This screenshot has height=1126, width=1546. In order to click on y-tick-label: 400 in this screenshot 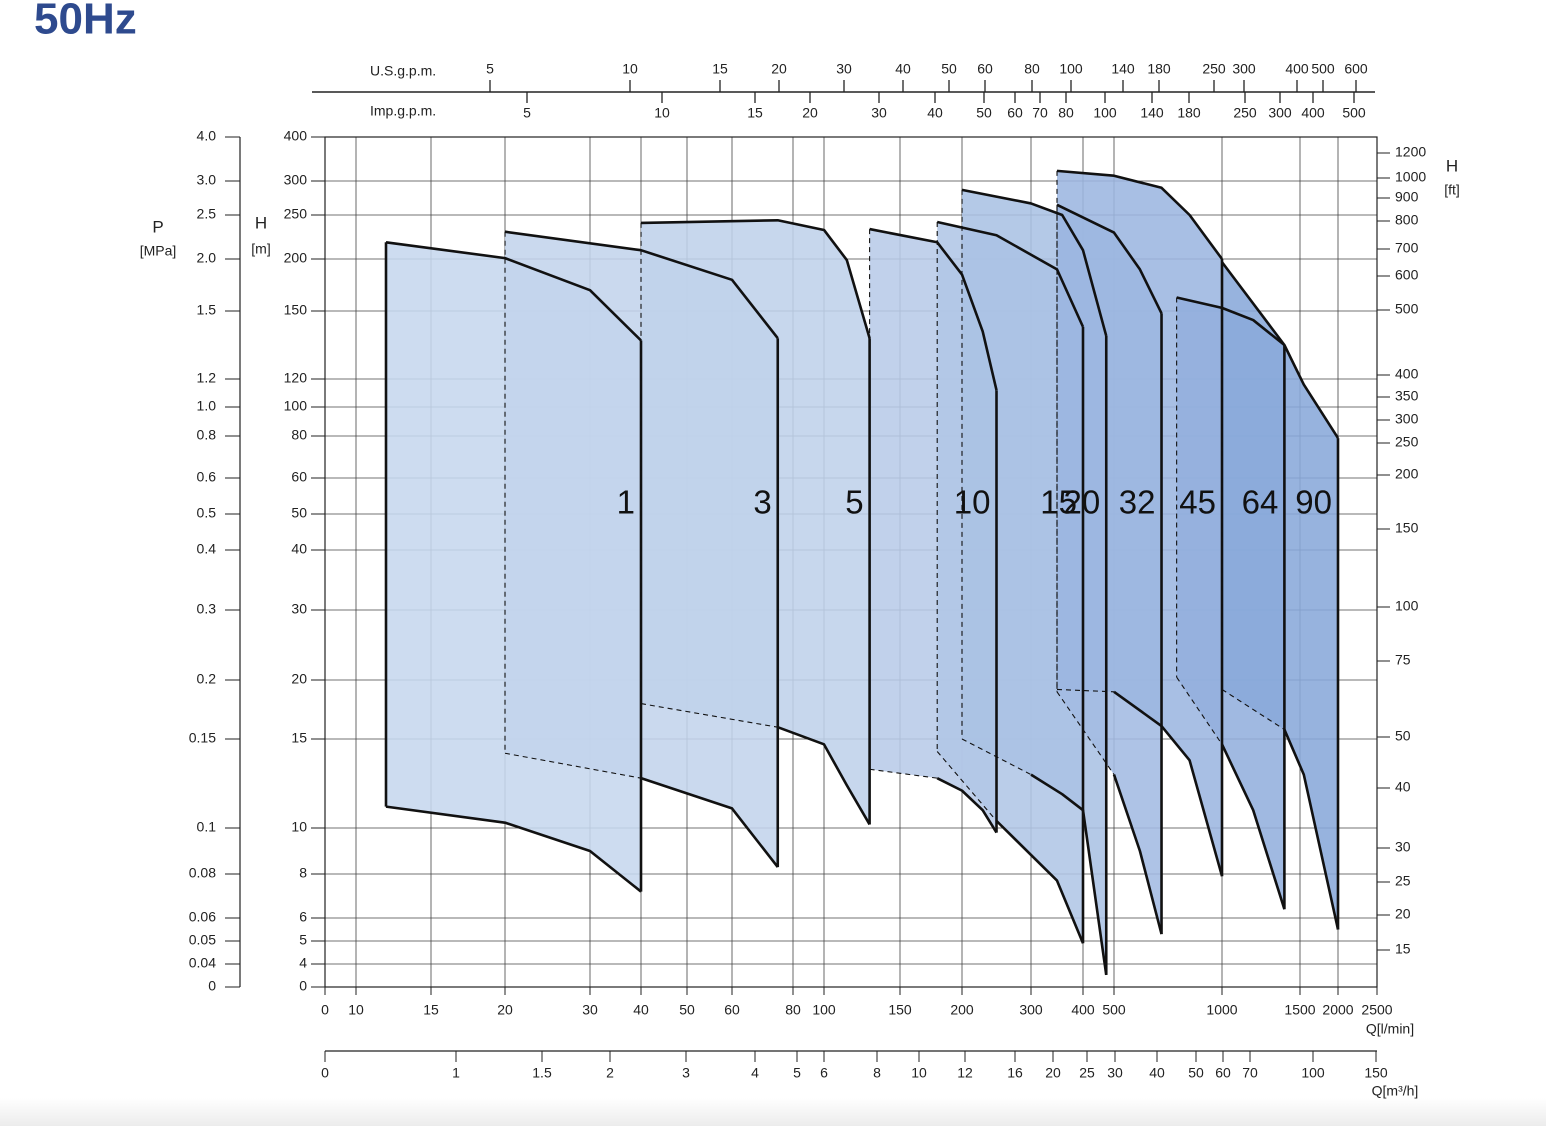, I will do `click(296, 136)`.